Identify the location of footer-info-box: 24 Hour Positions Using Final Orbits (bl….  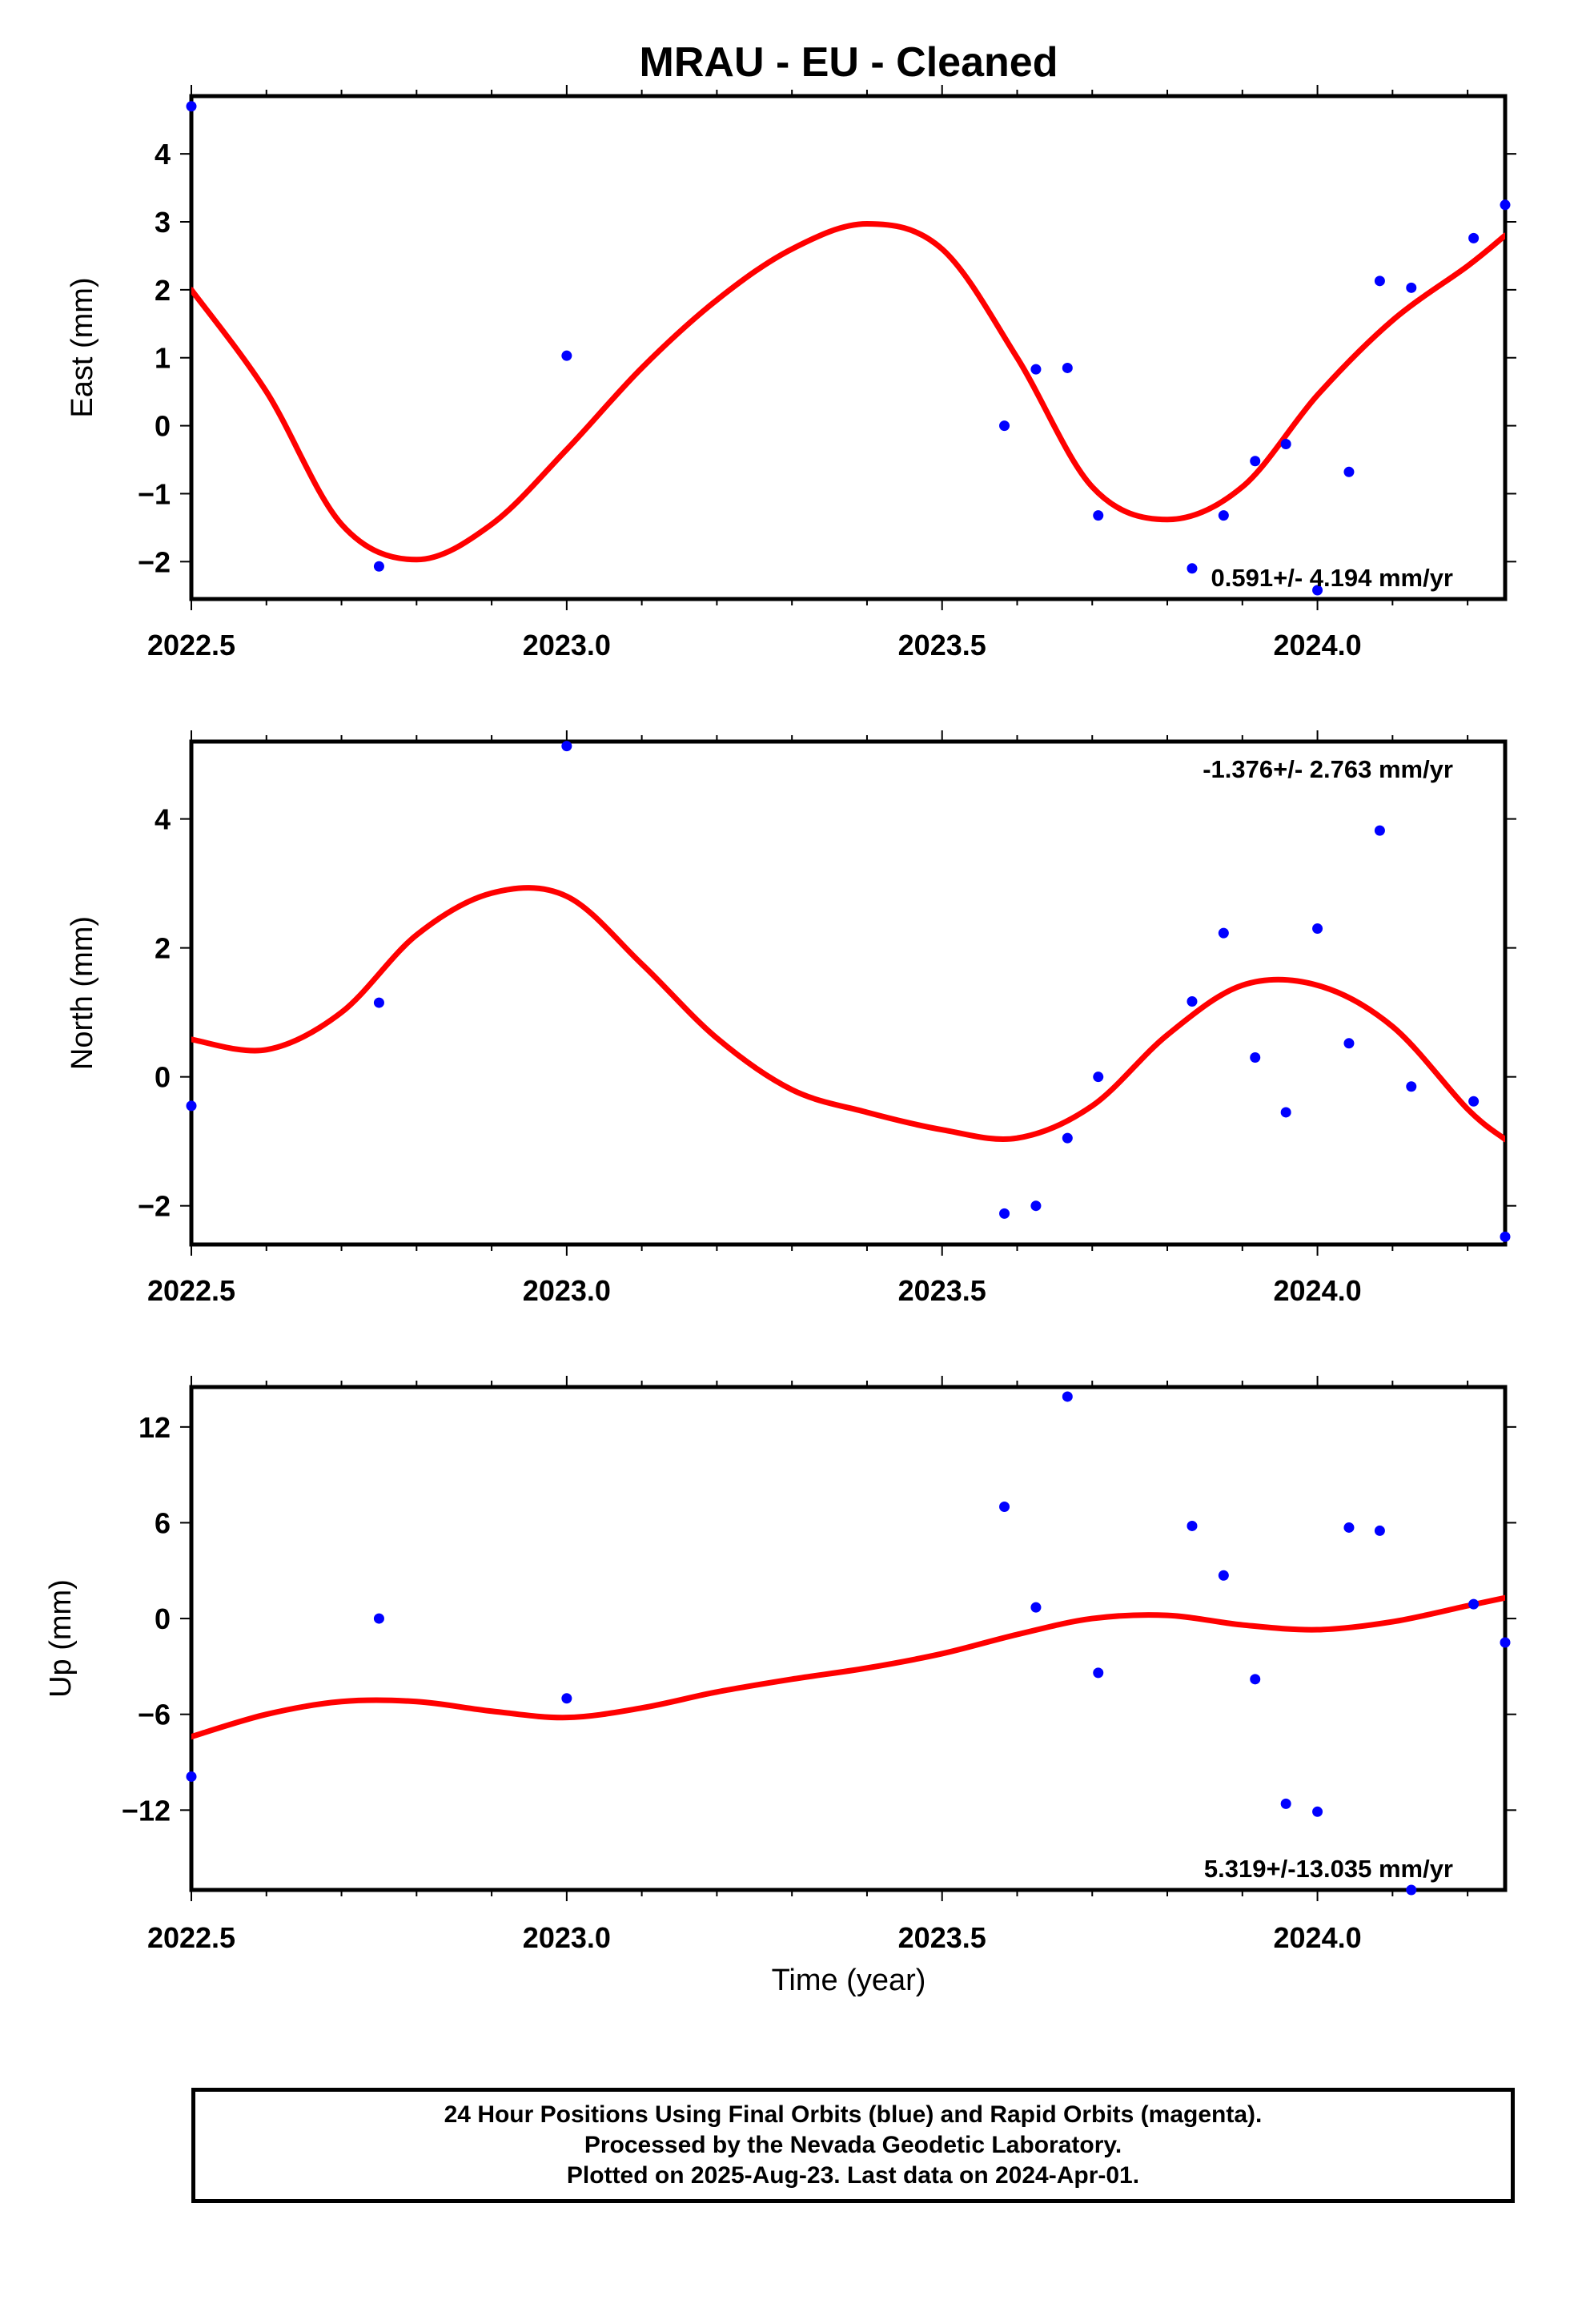
(853, 2145).